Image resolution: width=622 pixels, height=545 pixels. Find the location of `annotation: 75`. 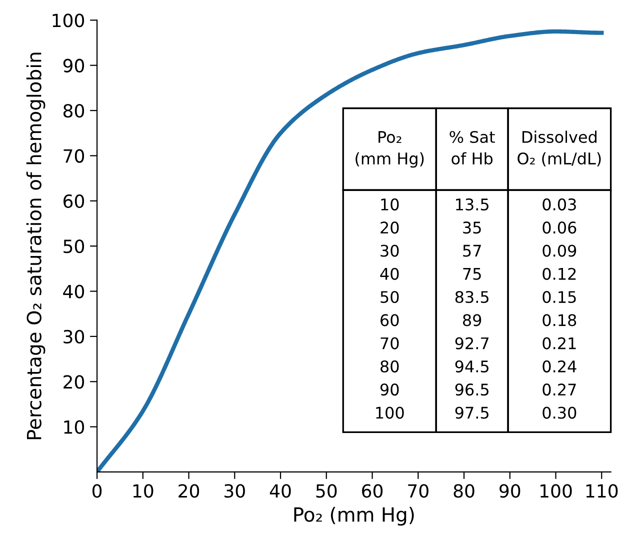

annotation: 75 is located at coordinates (472, 274).